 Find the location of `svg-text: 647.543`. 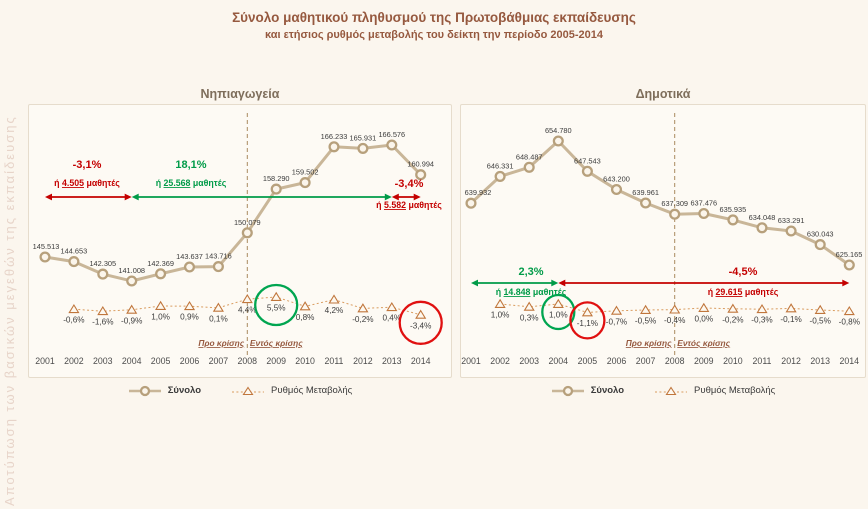

svg-text: 647.543 is located at coordinates (587, 160).